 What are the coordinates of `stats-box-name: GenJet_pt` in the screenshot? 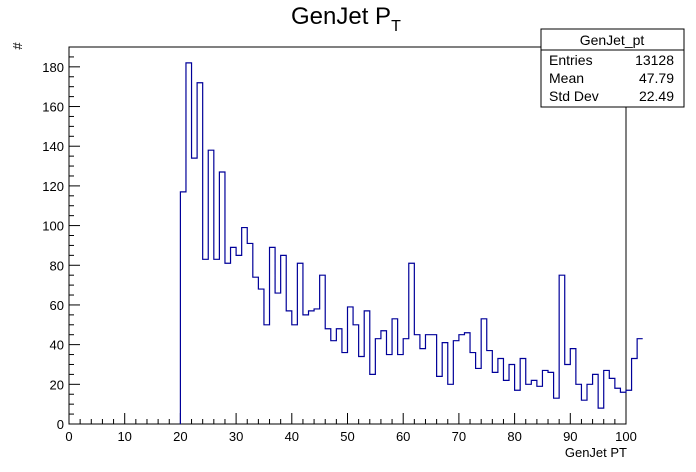 It's located at (612, 40).